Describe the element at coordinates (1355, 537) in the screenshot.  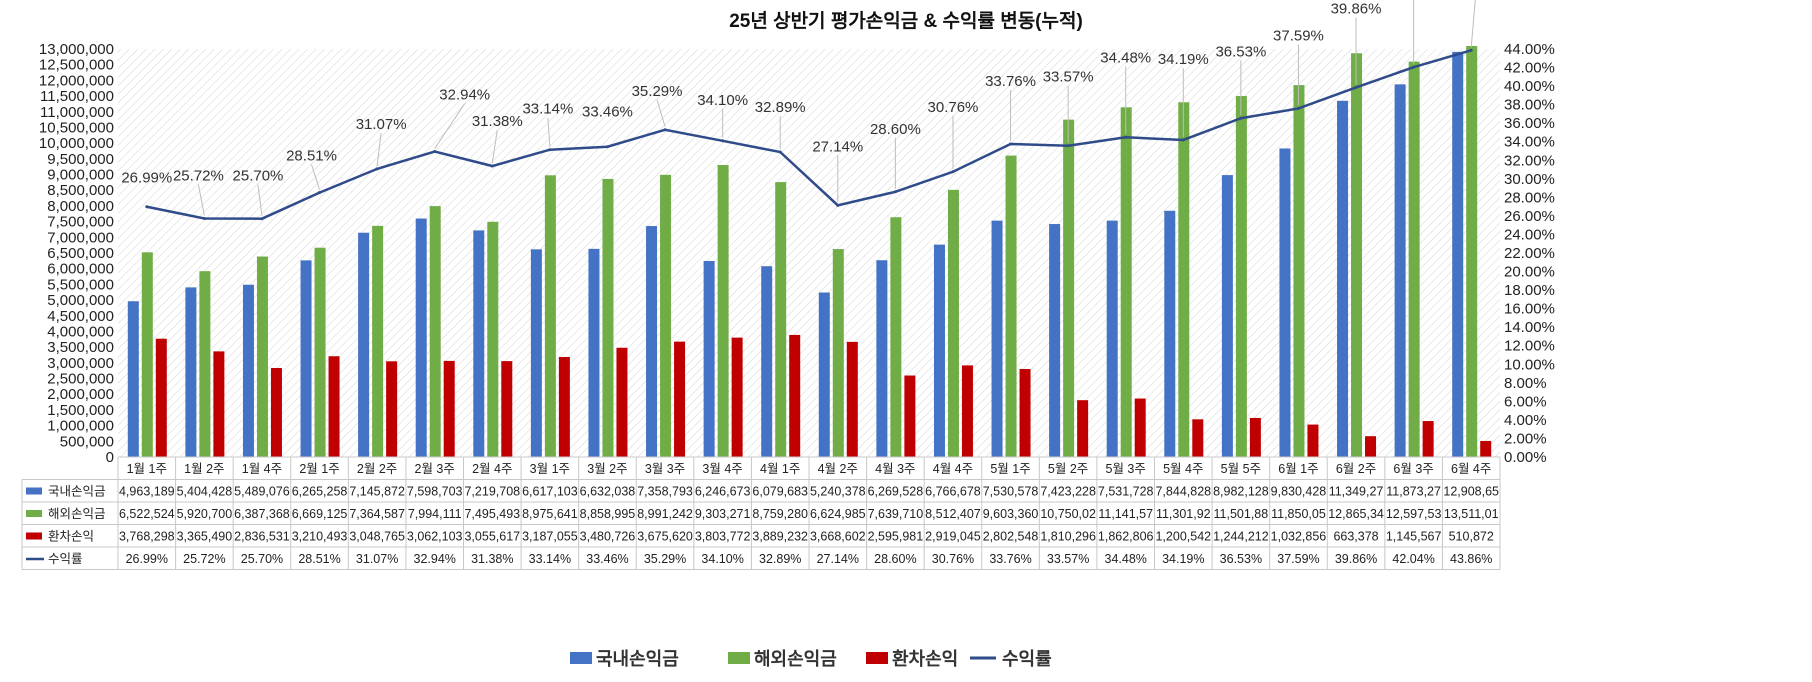
I see `table-cell: 663,378` at that location.